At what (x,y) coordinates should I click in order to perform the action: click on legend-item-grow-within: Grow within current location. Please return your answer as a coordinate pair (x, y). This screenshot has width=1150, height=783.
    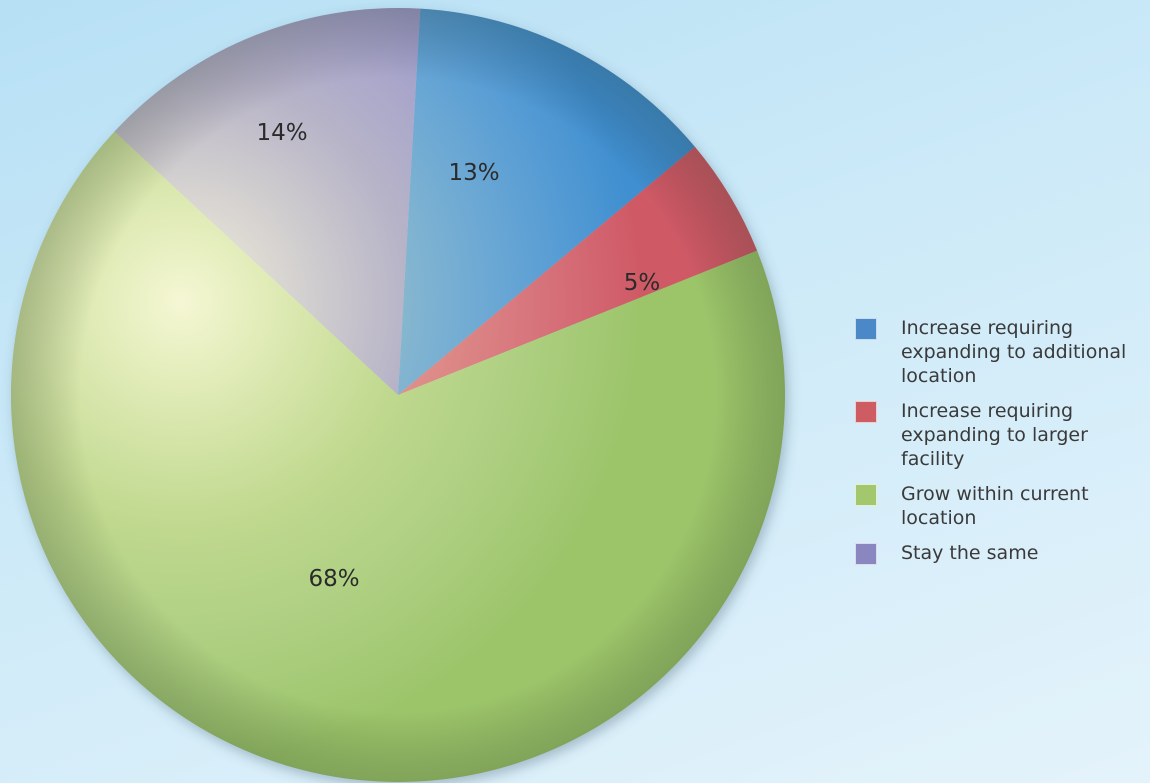
    Looking at the image, I should click on (1000, 506).